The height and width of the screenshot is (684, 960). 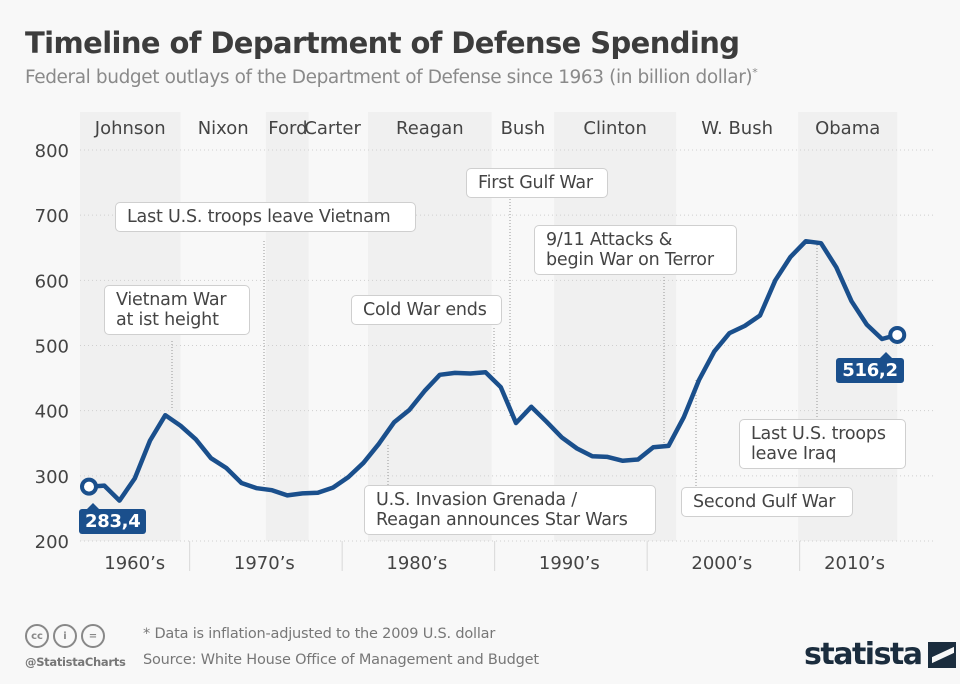 What do you see at coordinates (755, 72) in the screenshot?
I see `subtitle-footnote-mark: *` at bounding box center [755, 72].